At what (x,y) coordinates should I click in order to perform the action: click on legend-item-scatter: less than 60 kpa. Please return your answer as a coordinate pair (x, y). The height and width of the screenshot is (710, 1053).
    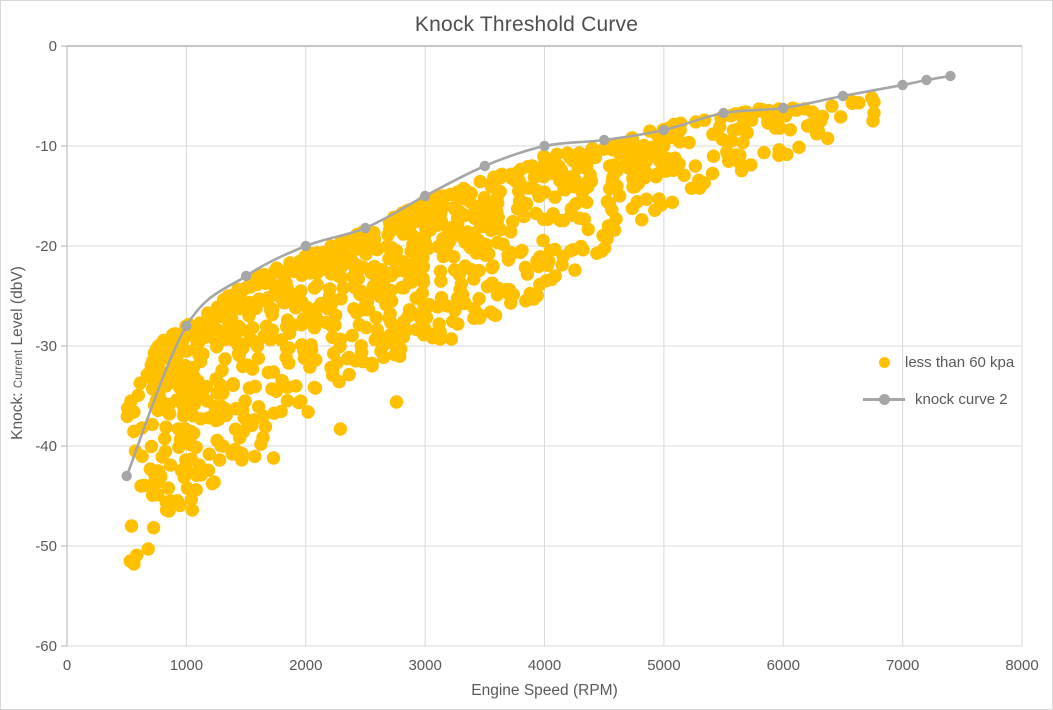
    Looking at the image, I should click on (938, 362).